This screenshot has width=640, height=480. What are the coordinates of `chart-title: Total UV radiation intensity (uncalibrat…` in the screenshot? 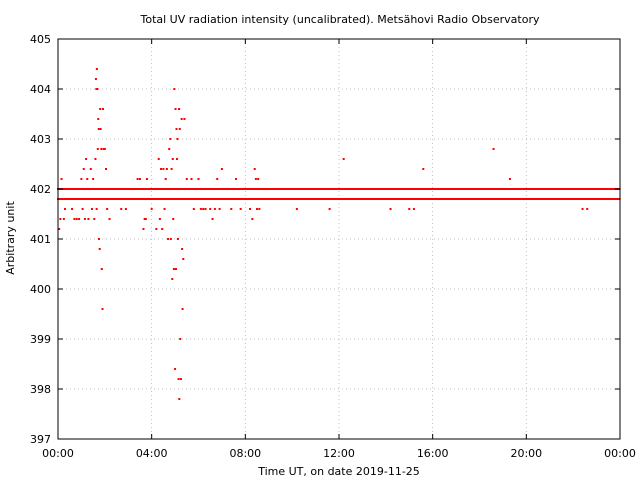 It's located at (340, 19).